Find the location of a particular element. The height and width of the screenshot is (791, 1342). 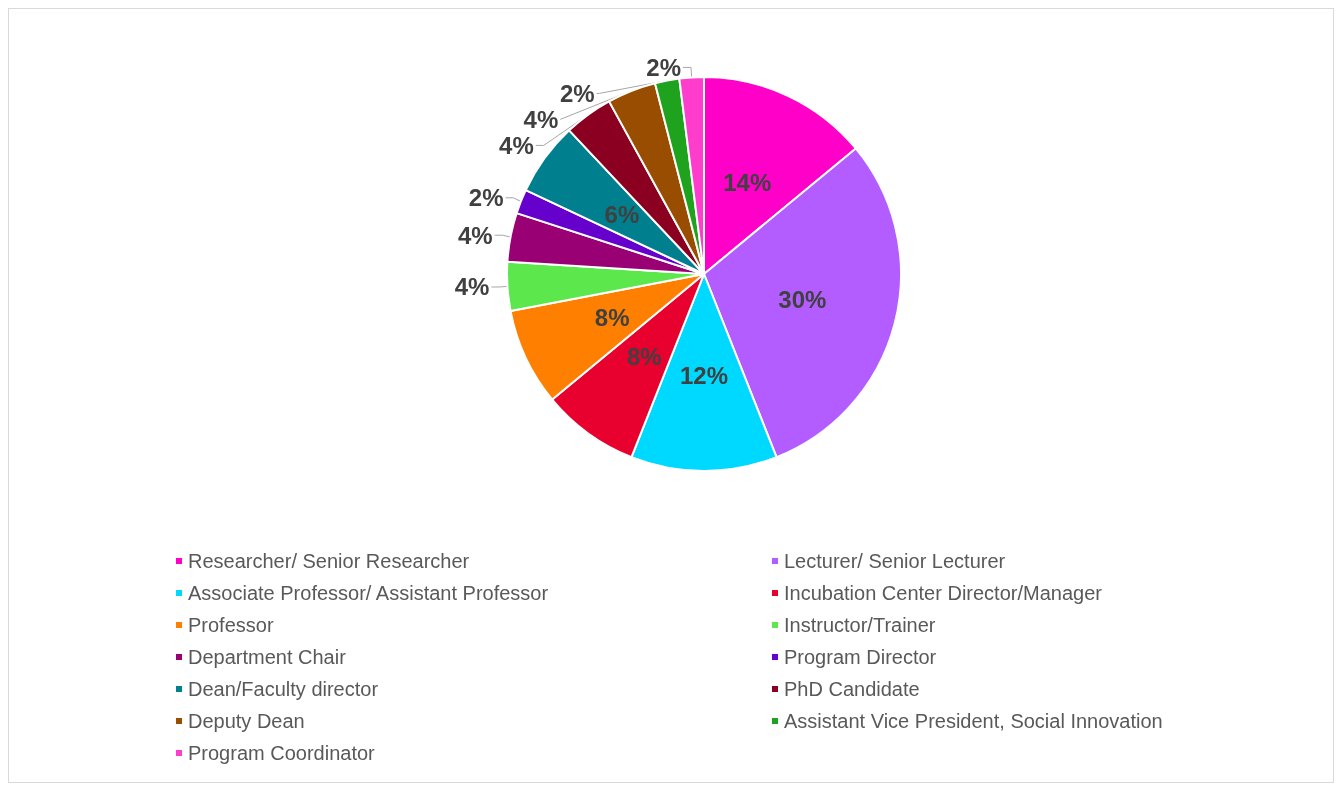

legend-label: Incubation Center Director/Manager is located at coordinates (943, 593).